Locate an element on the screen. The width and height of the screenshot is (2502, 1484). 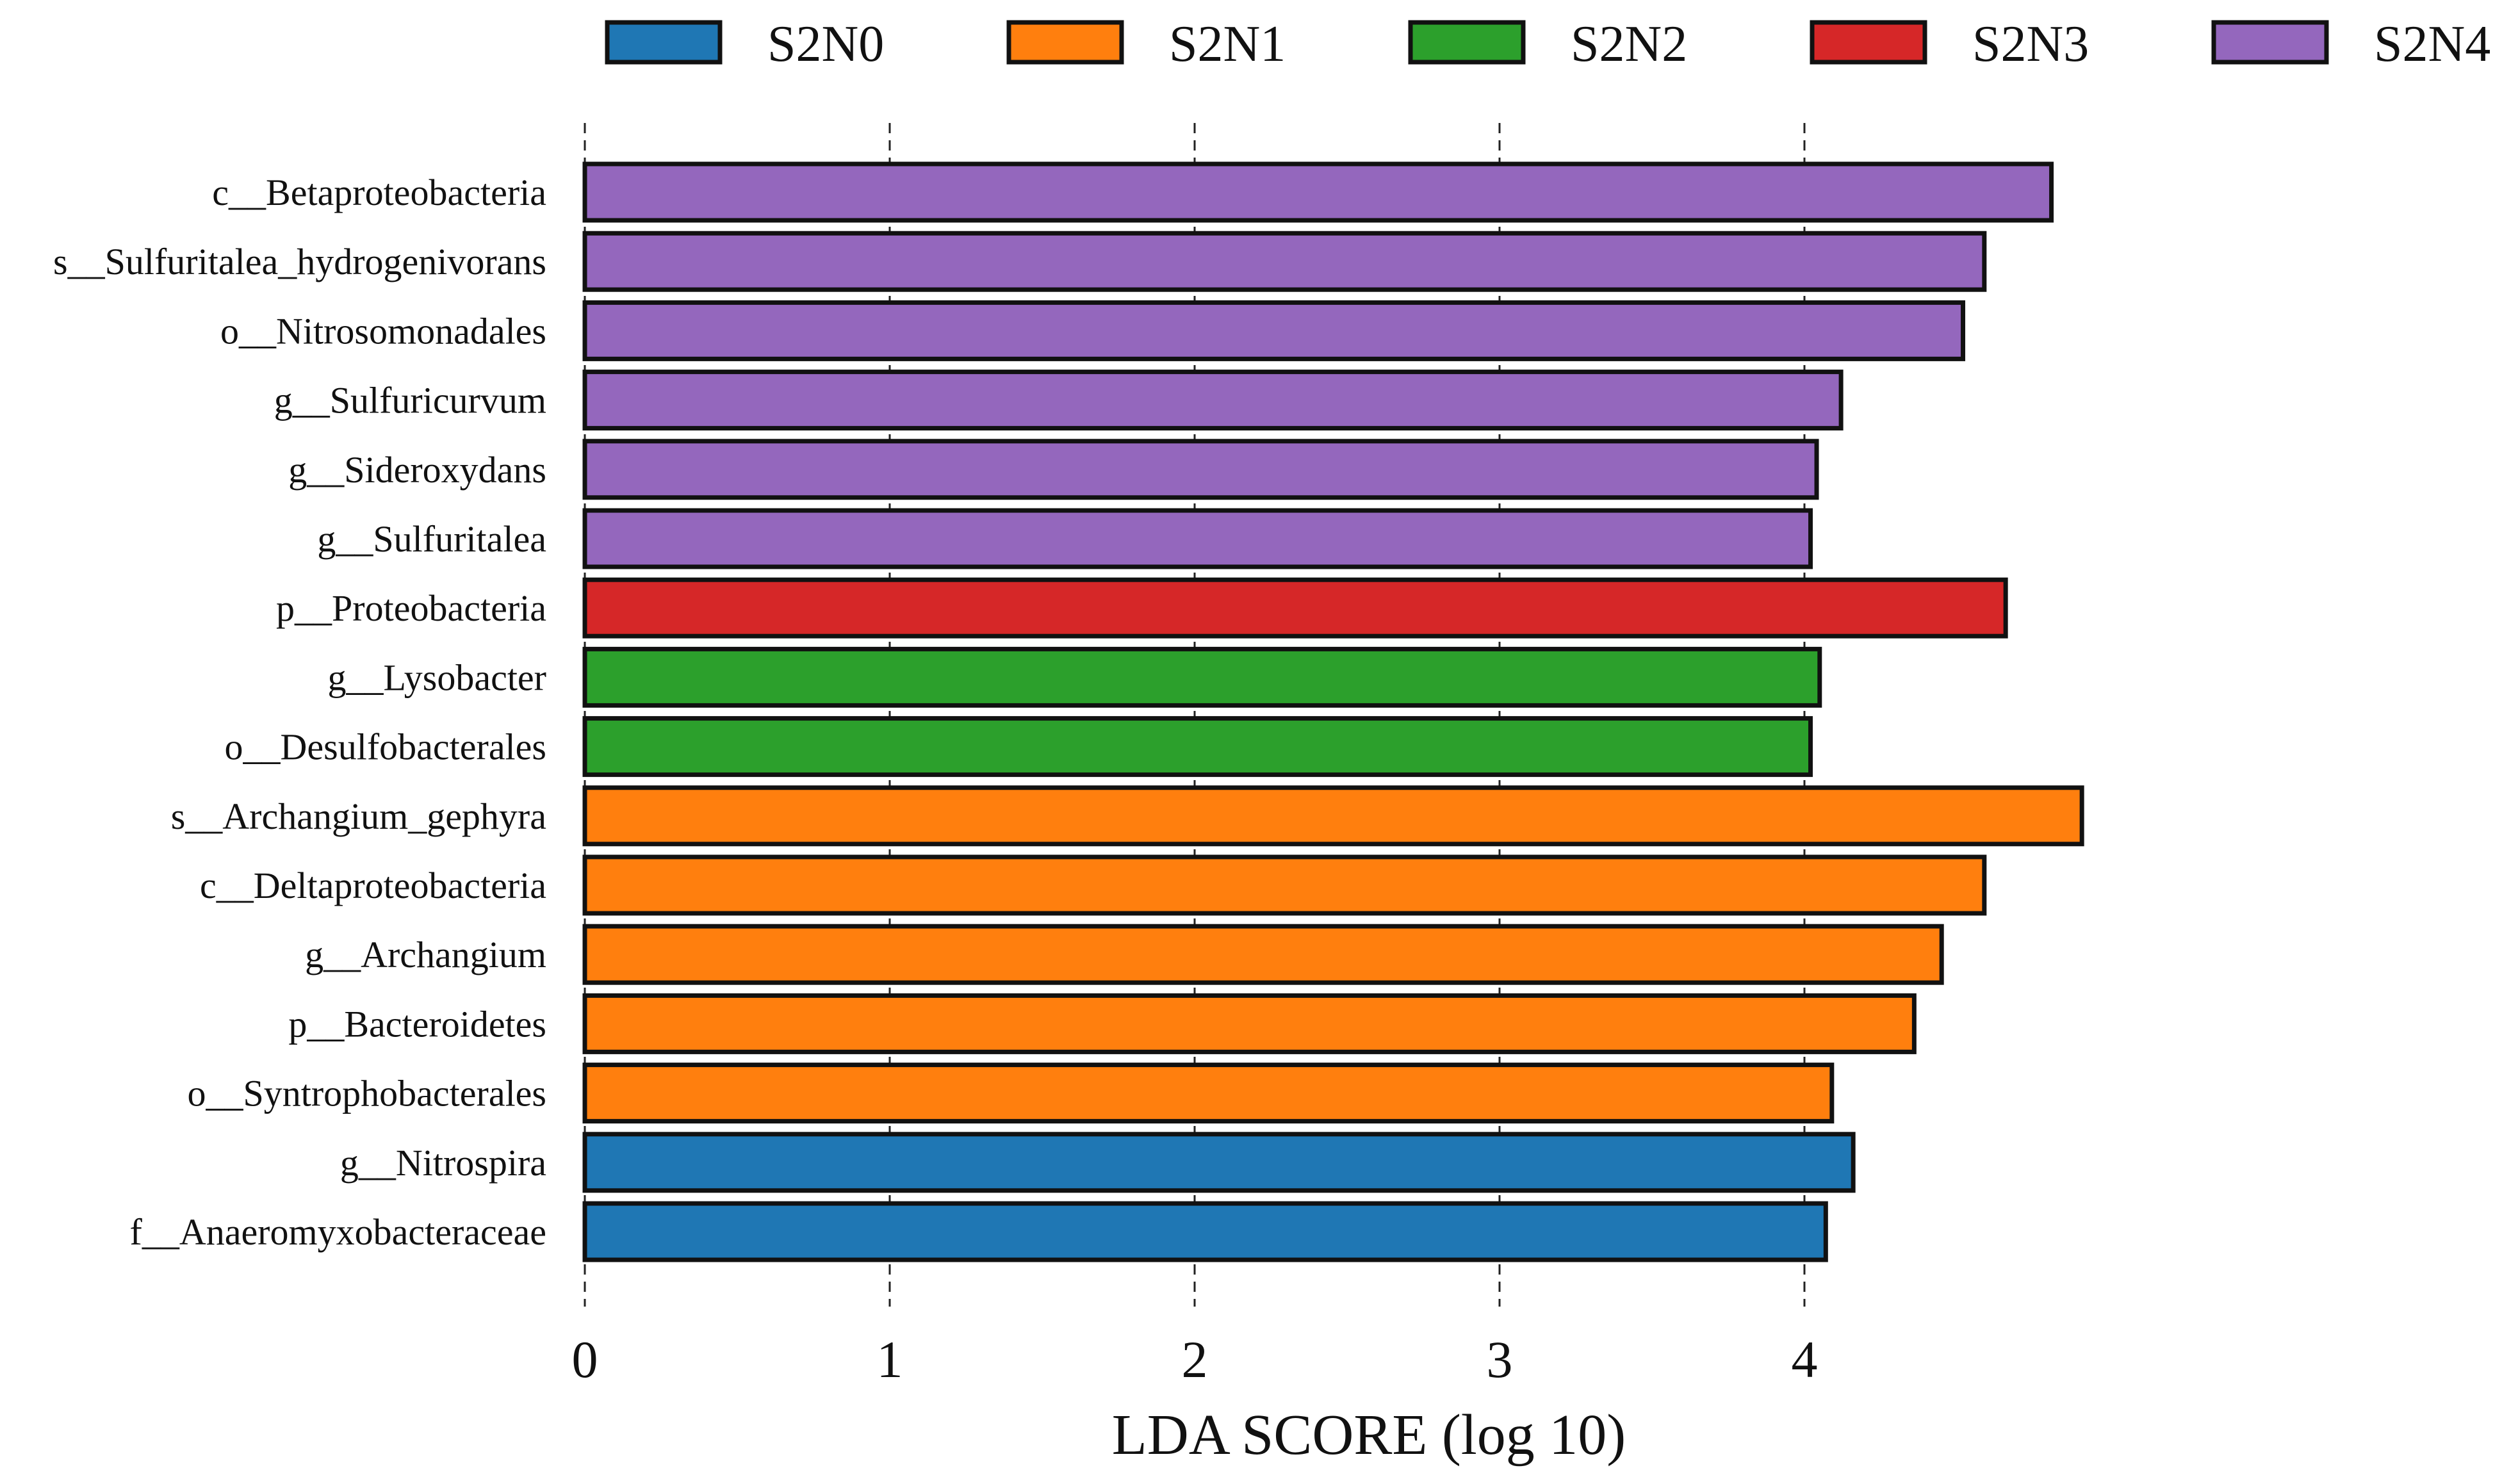
legend-label-s2n3: S2N3 is located at coordinates (2031, 44).